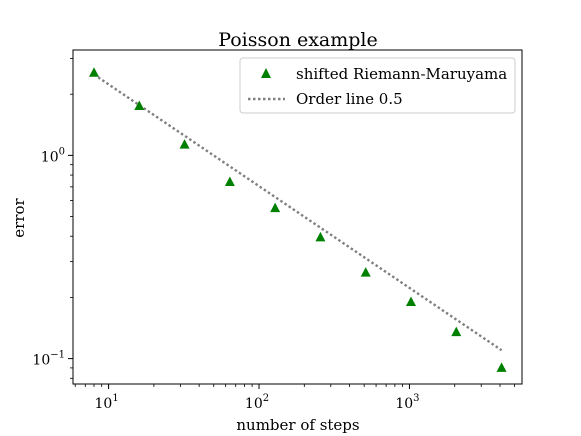 This screenshot has width=581, height=436. I want to click on x-axis-ticks: 10¹ 10² 10³, so click(294, 398).